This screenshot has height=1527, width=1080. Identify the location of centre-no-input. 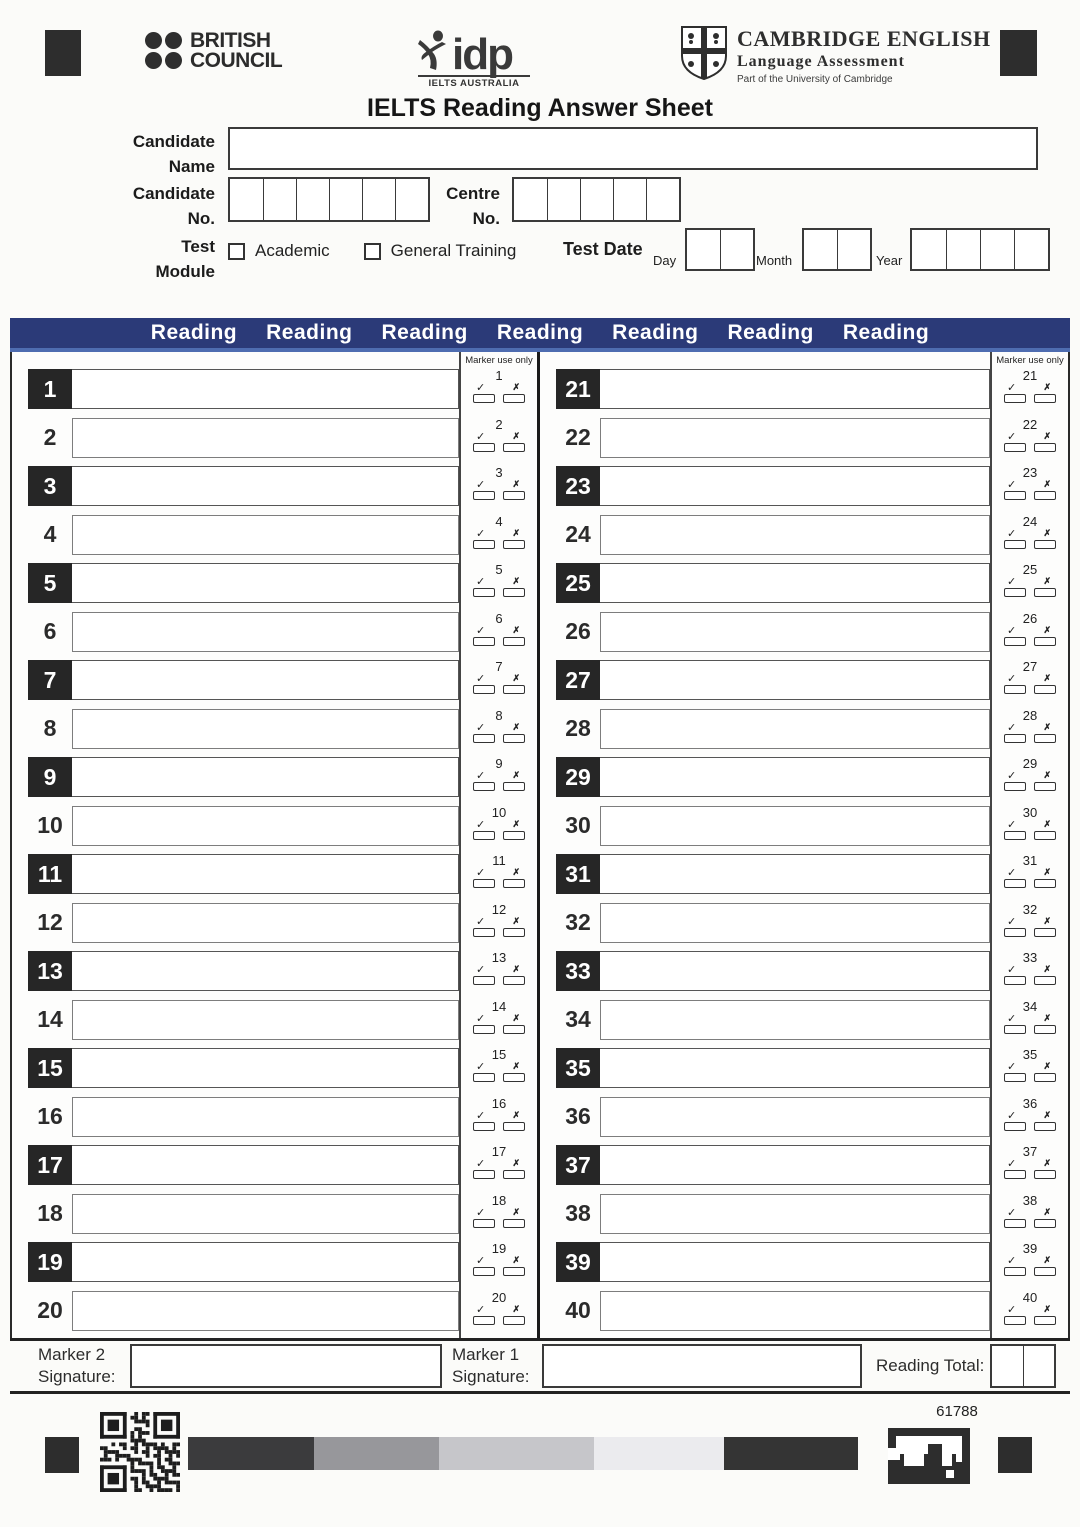
(596, 199).